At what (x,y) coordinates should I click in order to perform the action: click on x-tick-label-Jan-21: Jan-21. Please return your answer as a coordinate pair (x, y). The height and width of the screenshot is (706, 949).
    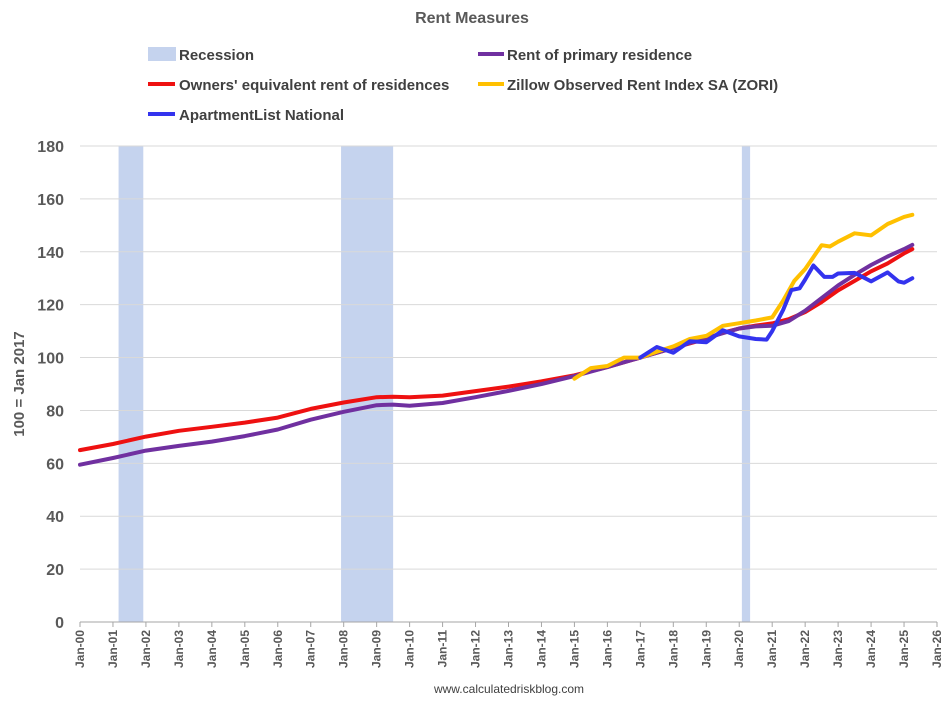
    Looking at the image, I should click on (772, 649).